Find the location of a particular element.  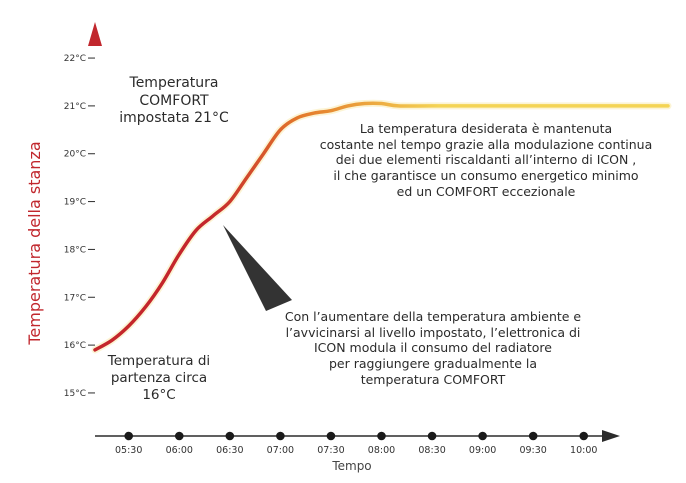

x-tick-label: 07:00 is located at coordinates (280, 450).